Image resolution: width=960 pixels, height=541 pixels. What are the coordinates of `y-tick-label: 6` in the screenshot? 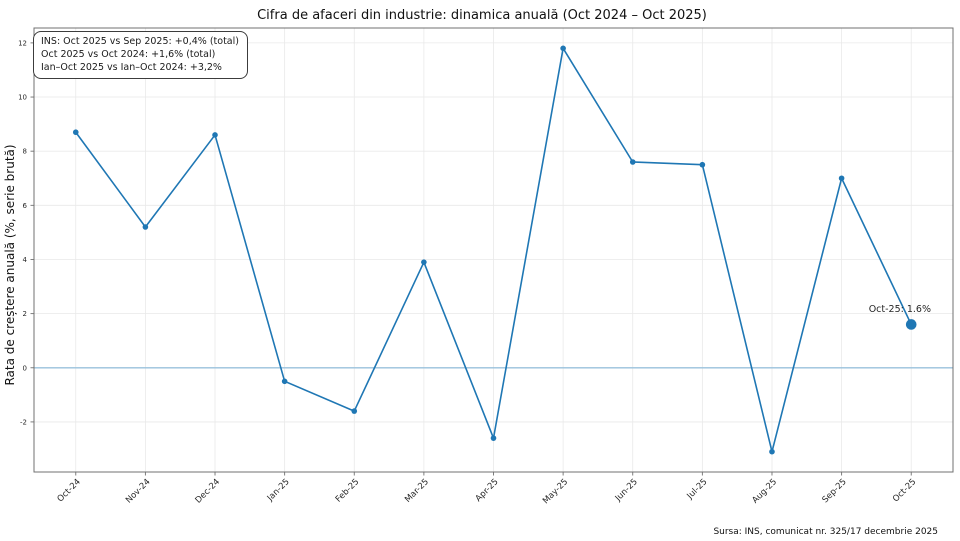 It's located at (25, 206).